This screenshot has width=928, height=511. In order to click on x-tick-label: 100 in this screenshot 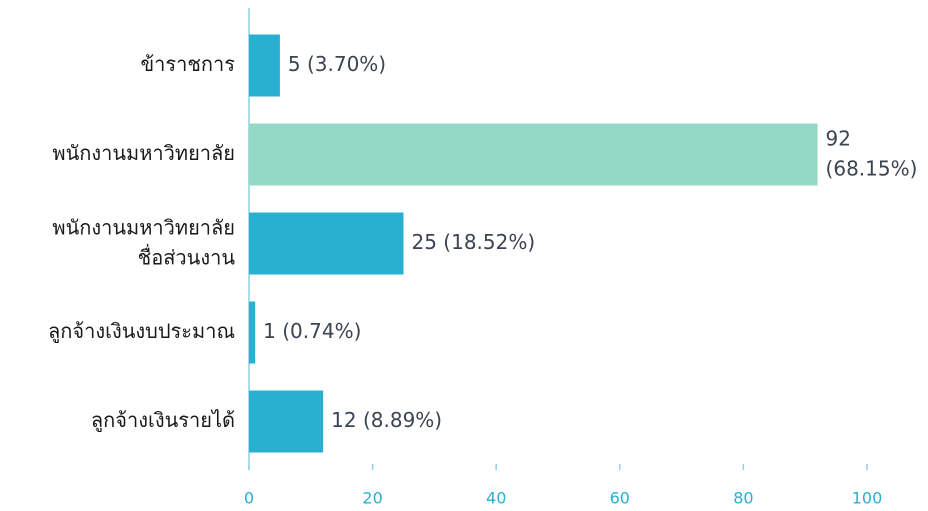, I will do `click(867, 498)`.